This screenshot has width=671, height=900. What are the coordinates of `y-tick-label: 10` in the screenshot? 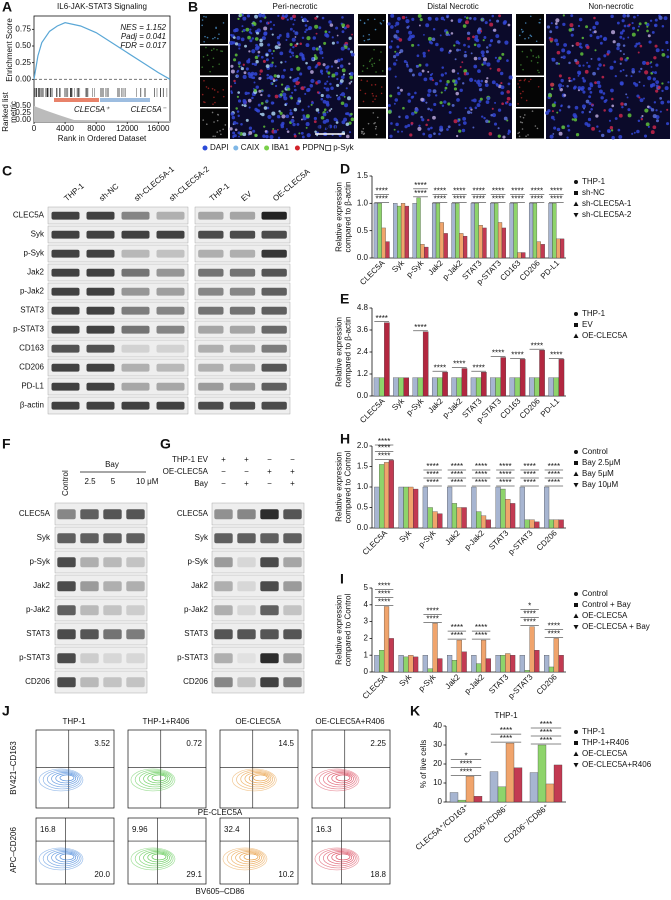 It's located at (437, 782).